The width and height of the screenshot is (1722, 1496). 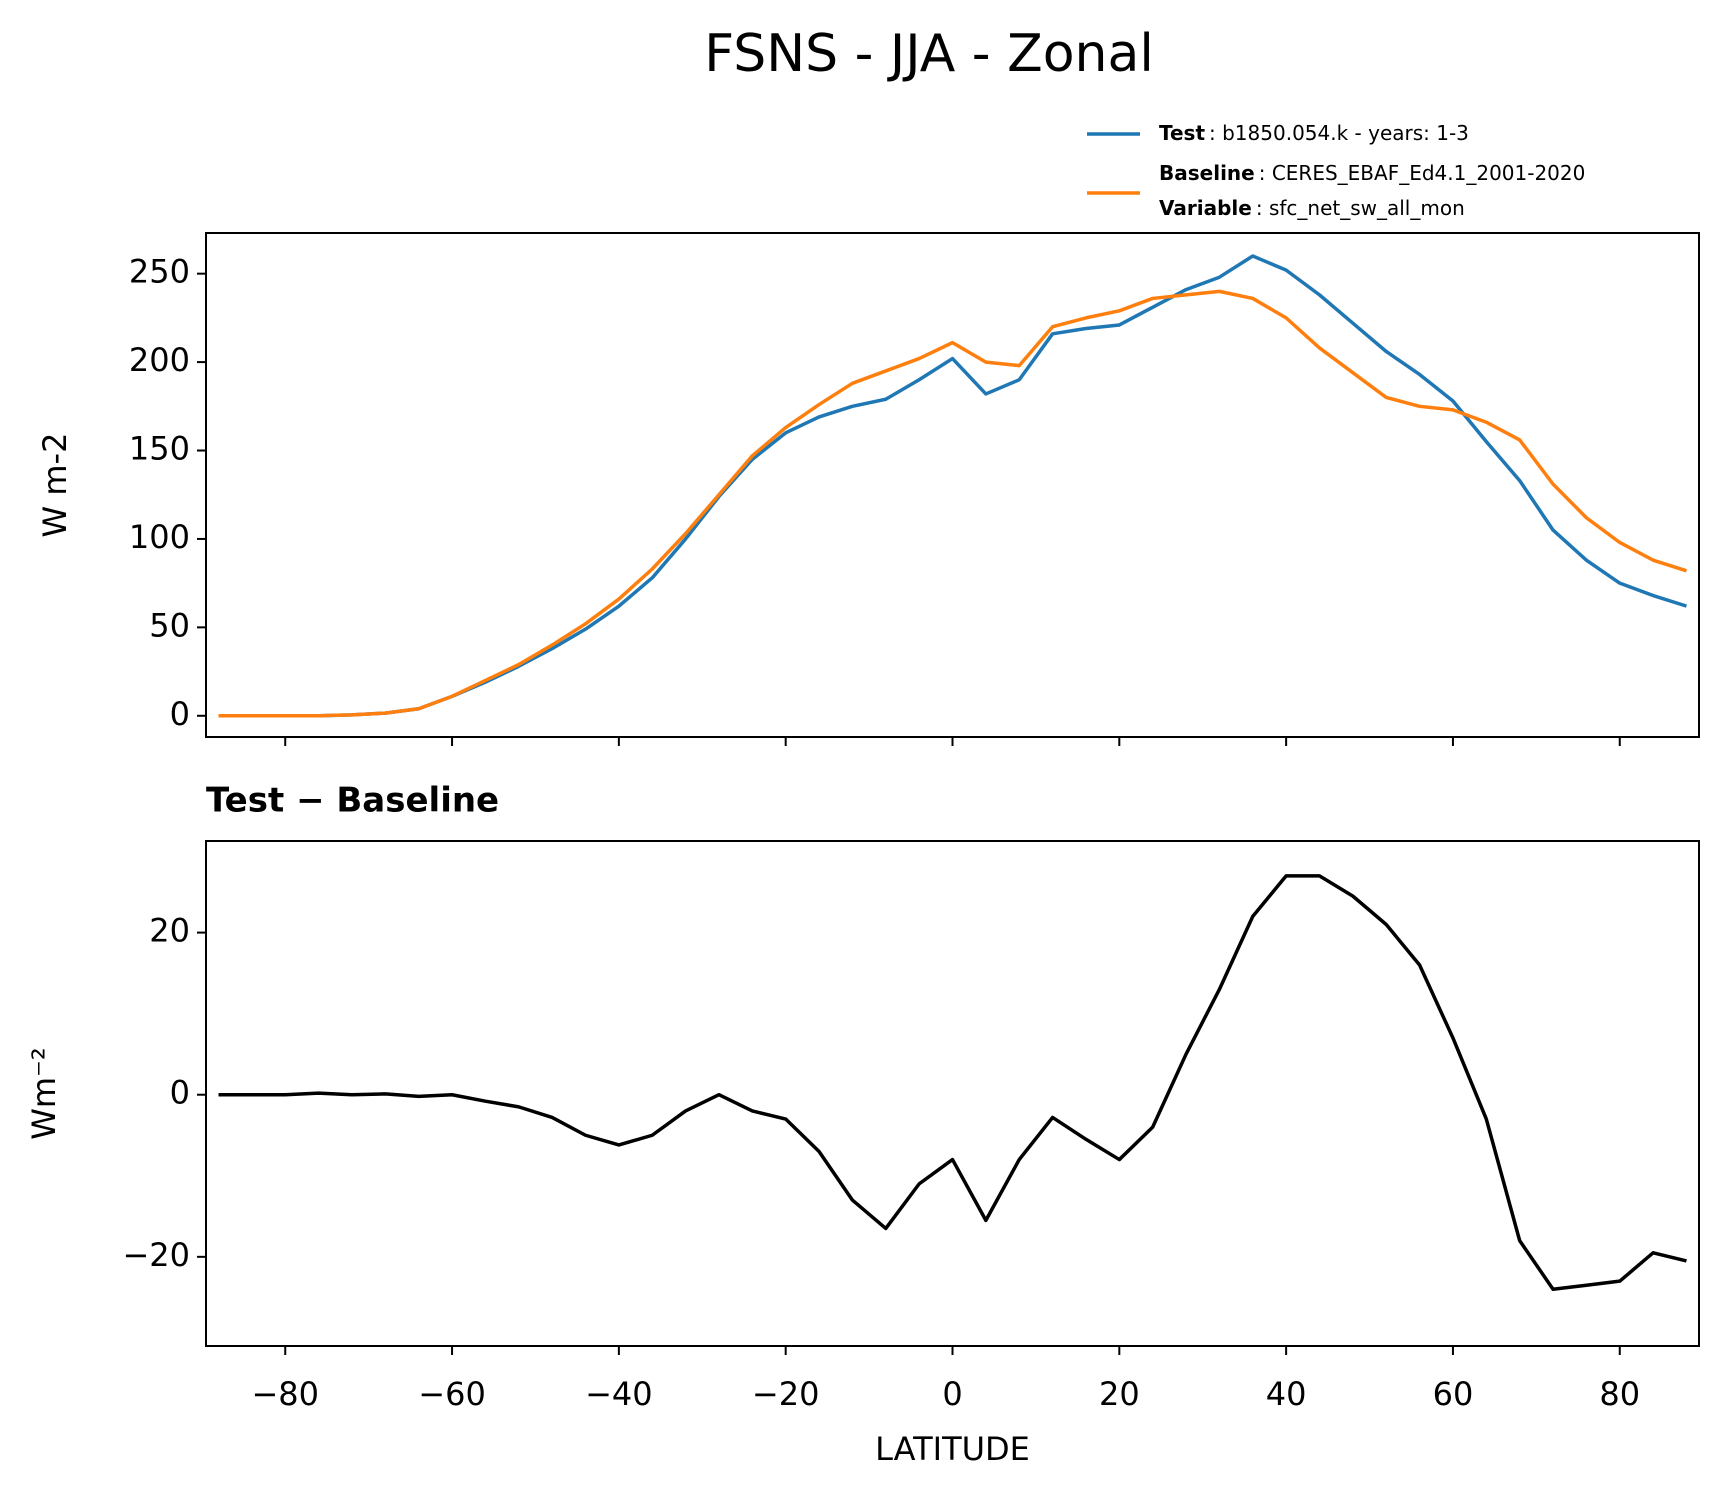 What do you see at coordinates (1619, 1394) in the screenshot?
I see `x-tick-label: 80` at bounding box center [1619, 1394].